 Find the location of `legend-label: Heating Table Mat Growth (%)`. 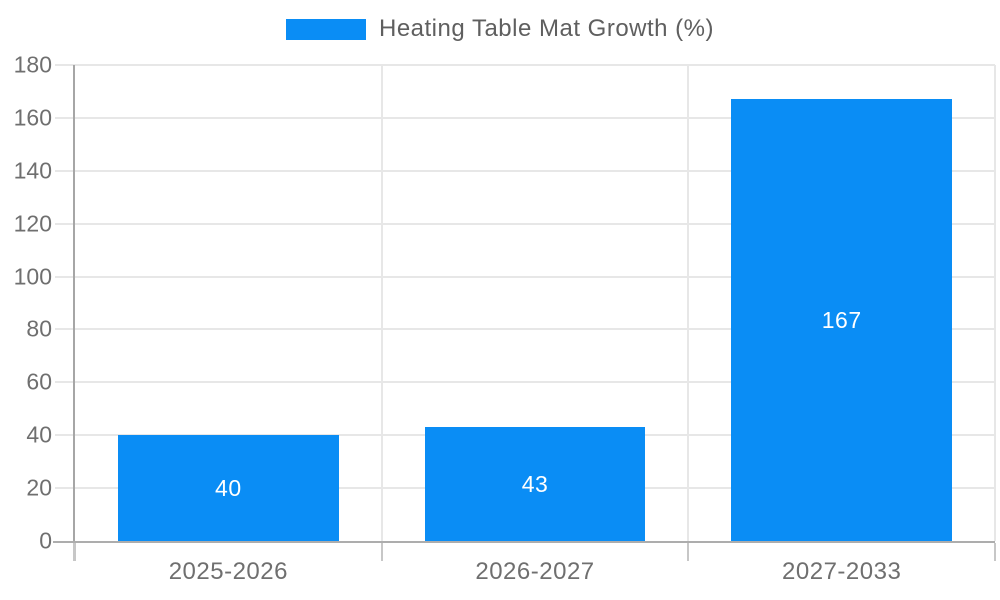

legend-label: Heating Table Mat Growth (%) is located at coordinates (546, 28).